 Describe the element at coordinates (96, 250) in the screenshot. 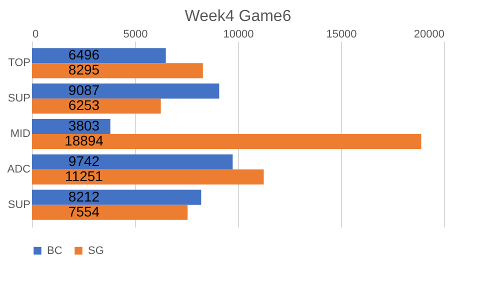

I see `legend-label: SG` at that location.